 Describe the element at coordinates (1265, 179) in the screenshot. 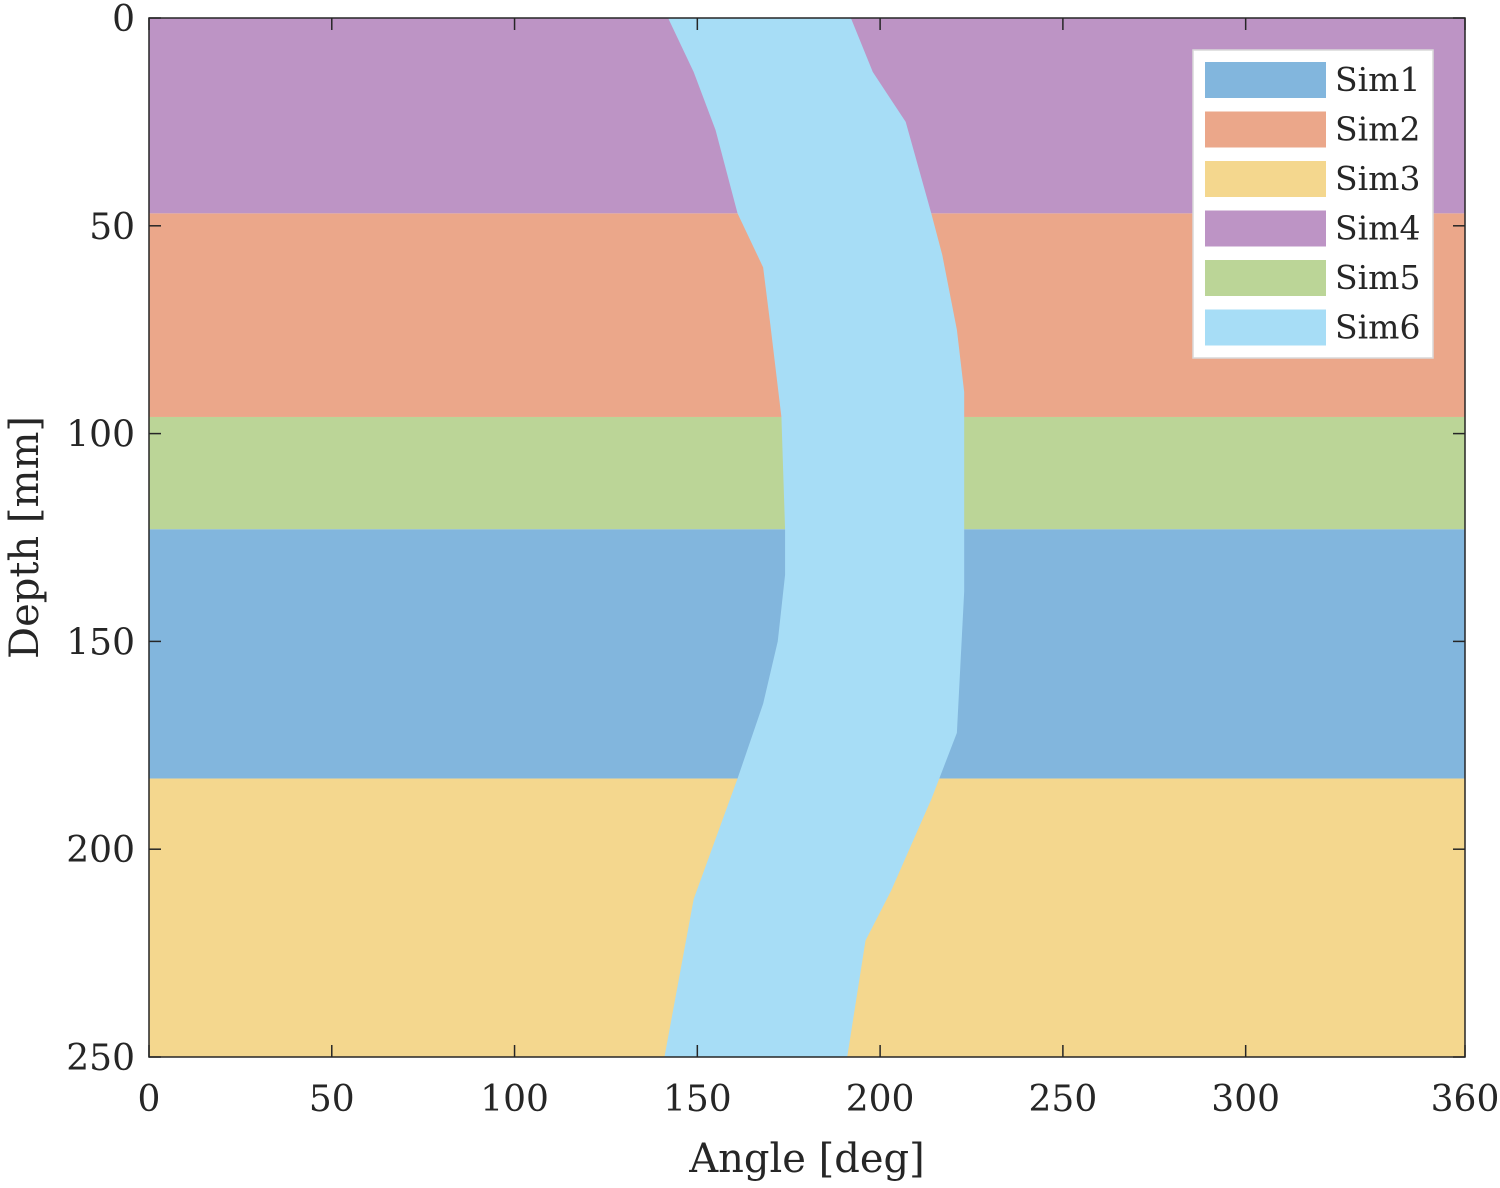

I see `legend-swatch-sim3` at that location.